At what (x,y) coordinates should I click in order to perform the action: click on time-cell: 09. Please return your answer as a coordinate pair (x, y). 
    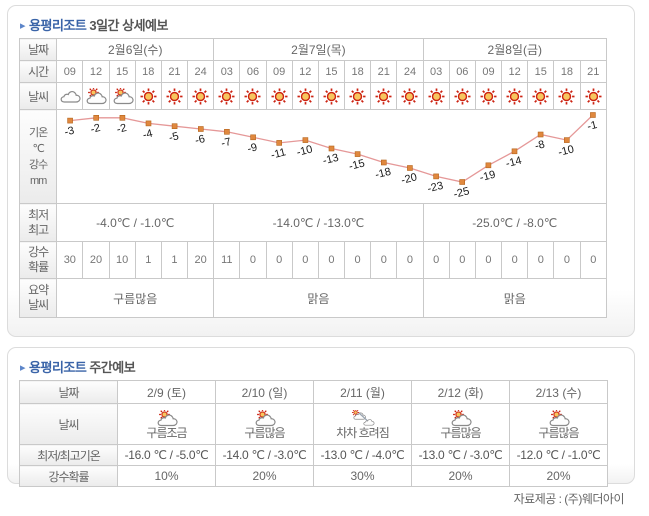
    Looking at the image, I should click on (70, 71).